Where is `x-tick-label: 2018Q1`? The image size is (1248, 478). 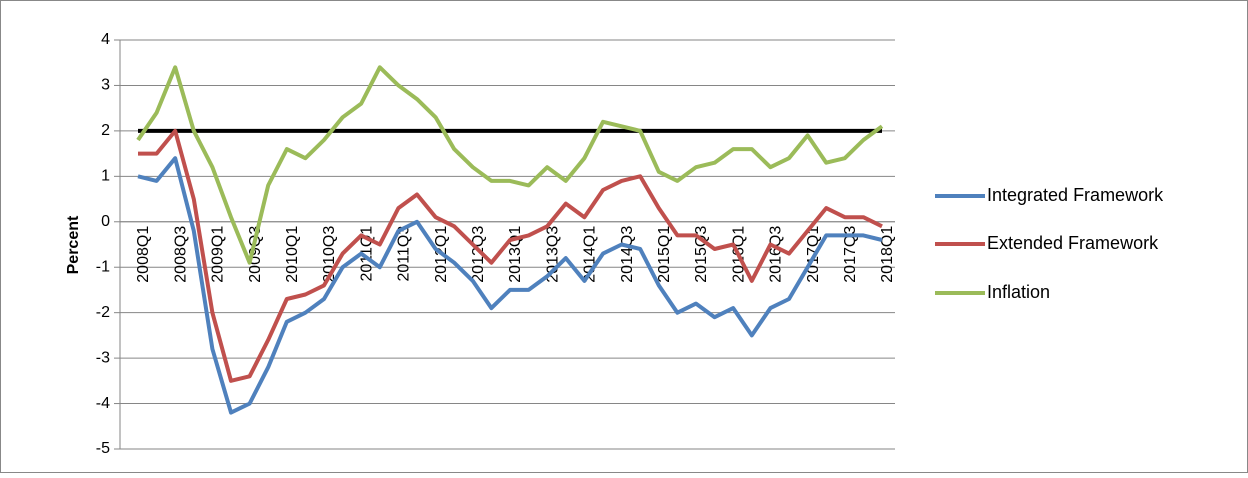 x-tick-label: 2018Q1 is located at coordinates (887, 254).